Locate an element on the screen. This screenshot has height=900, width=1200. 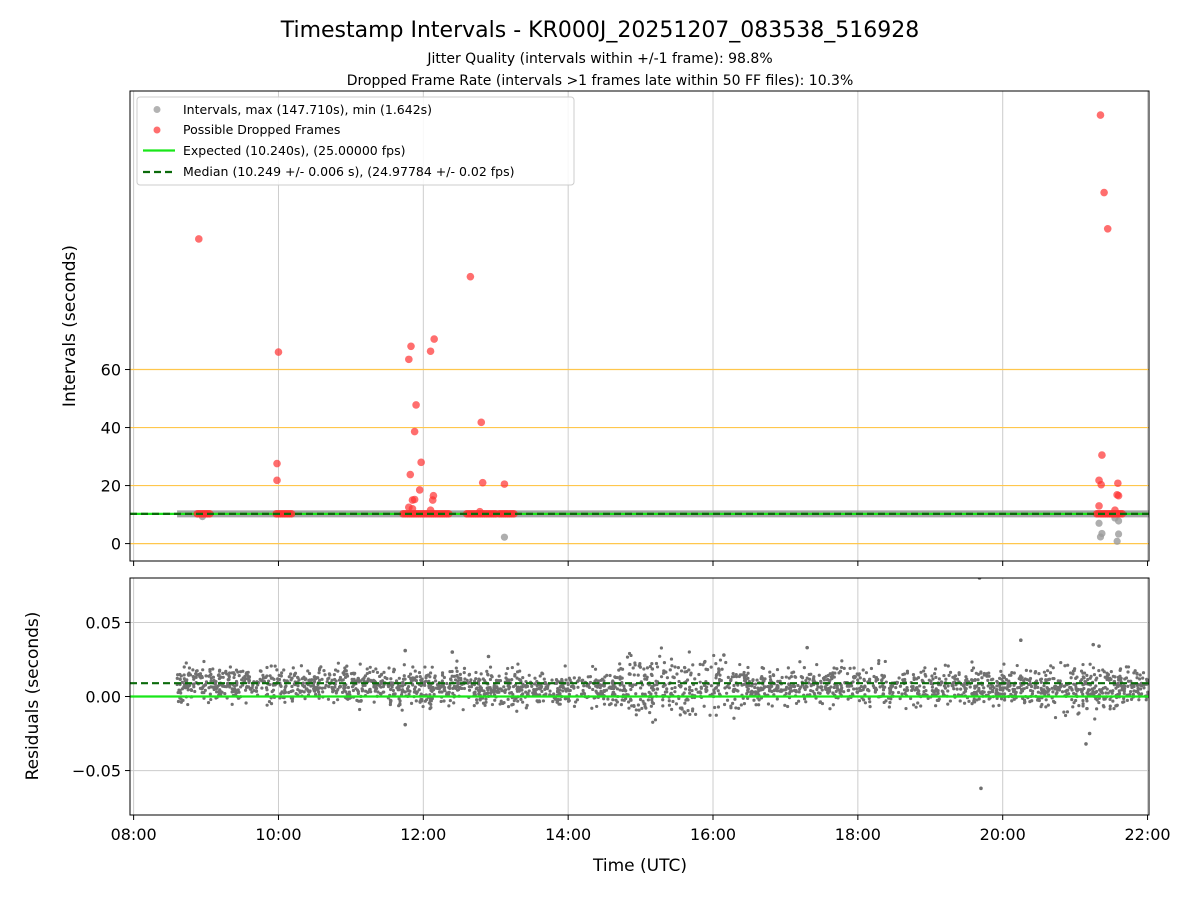
residual-point-1917 is located at coordinates (756, 692).